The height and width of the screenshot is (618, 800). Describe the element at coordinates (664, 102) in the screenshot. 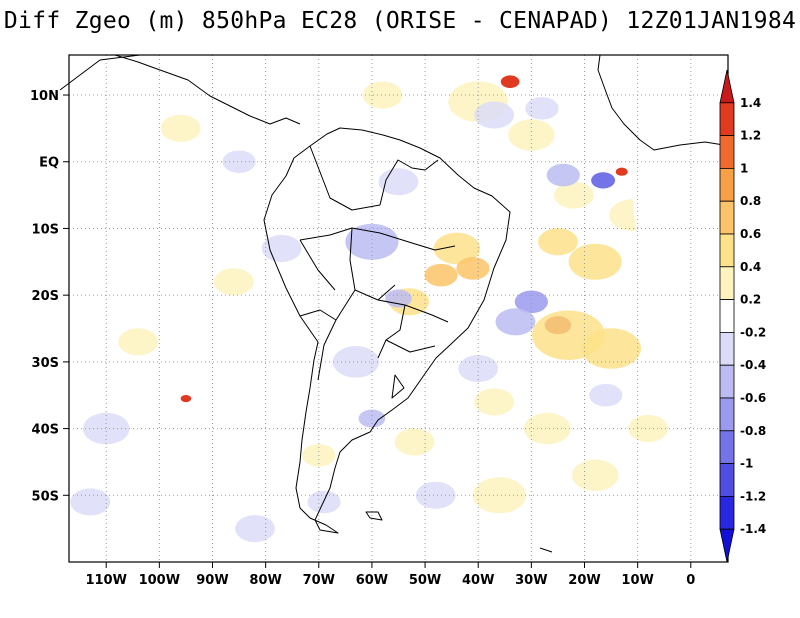

I see `africa-coastline` at that location.